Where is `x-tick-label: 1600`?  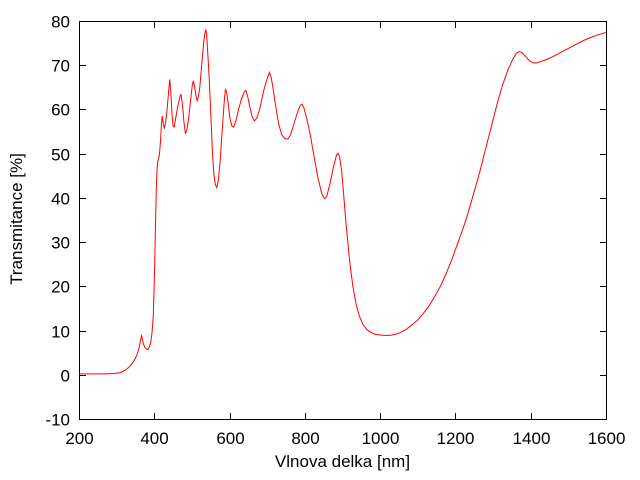 x-tick-label: 1600 is located at coordinates (607, 438).